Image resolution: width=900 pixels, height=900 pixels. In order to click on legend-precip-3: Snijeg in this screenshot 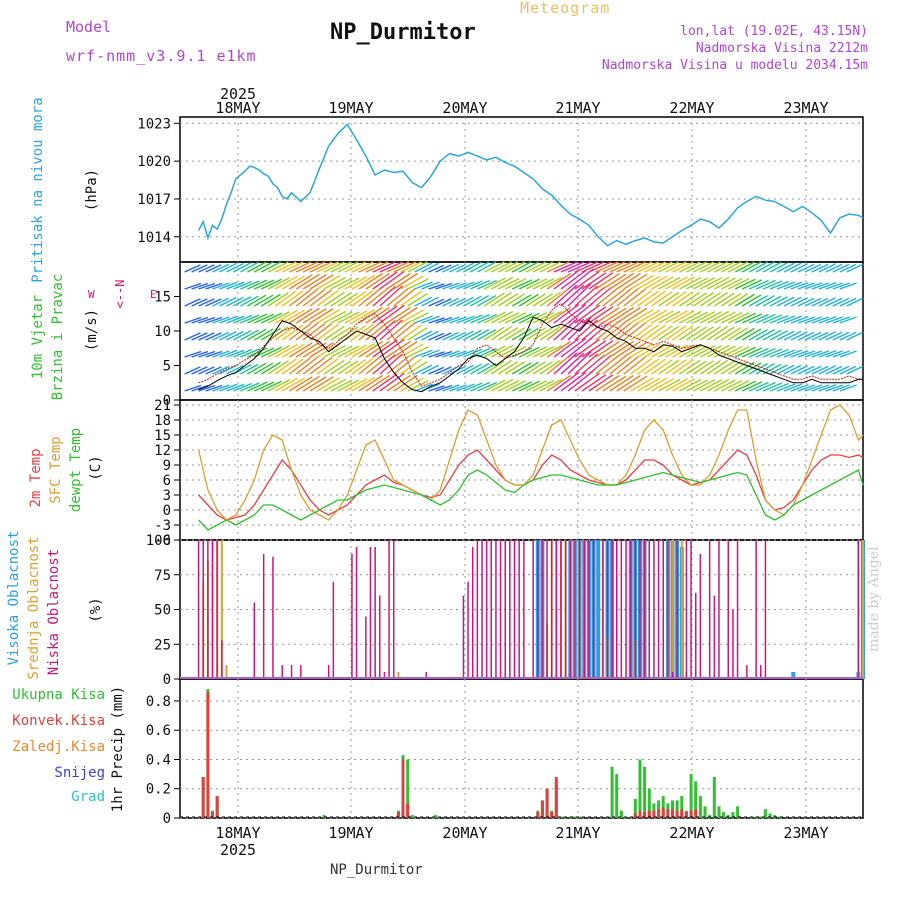, I will do `click(79, 773)`.